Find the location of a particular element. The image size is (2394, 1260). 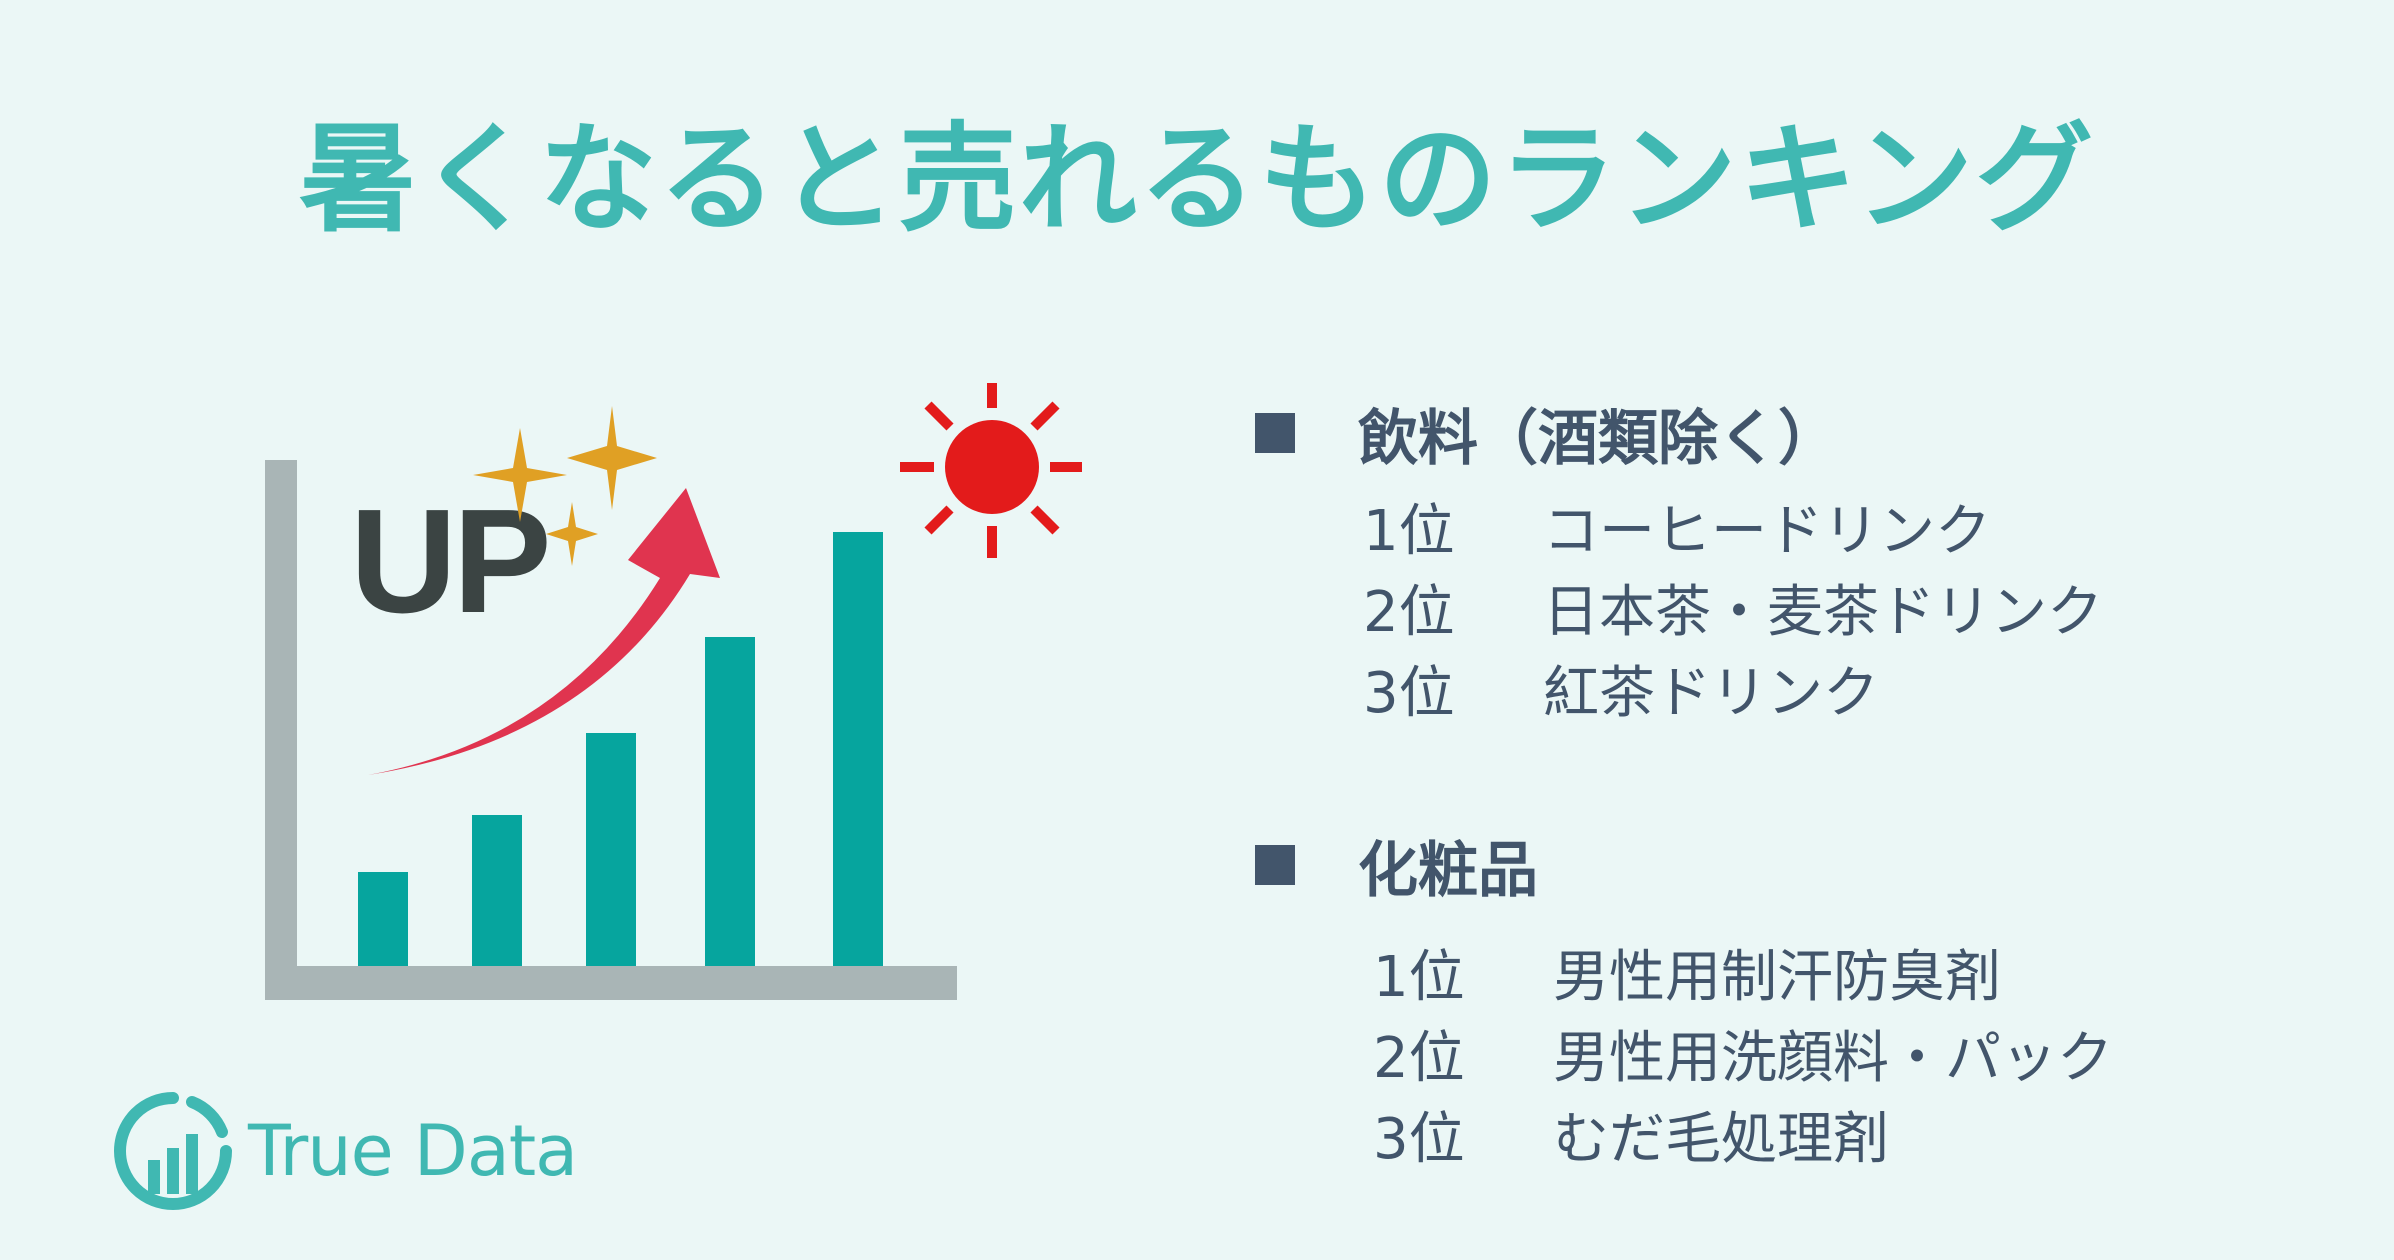

item-name: 日本茶・麦茶ドリンク is located at coordinates (1823, 612).